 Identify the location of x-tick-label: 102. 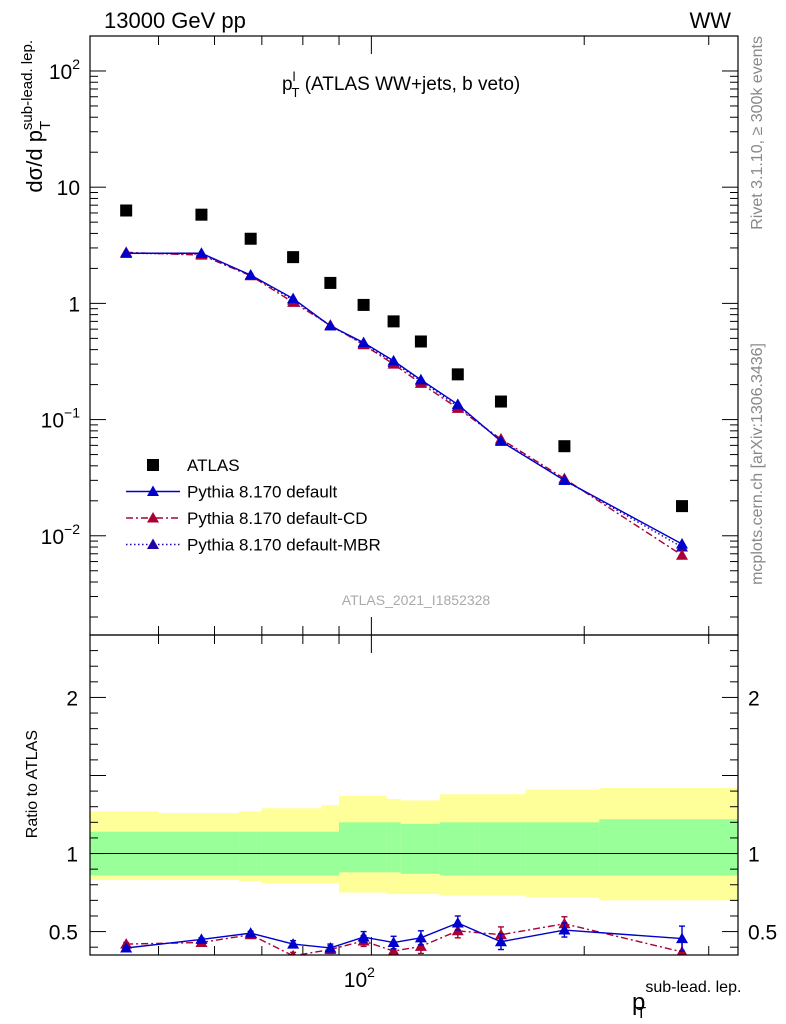
(359, 978).